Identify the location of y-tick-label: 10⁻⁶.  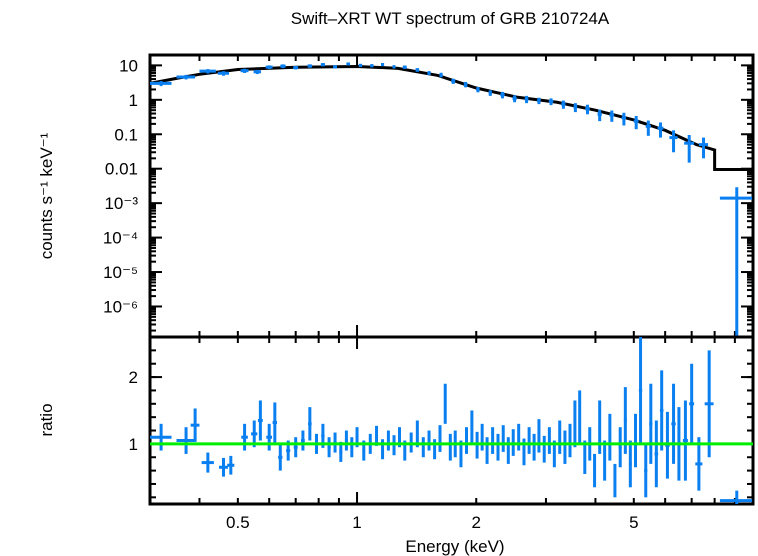
(120, 306).